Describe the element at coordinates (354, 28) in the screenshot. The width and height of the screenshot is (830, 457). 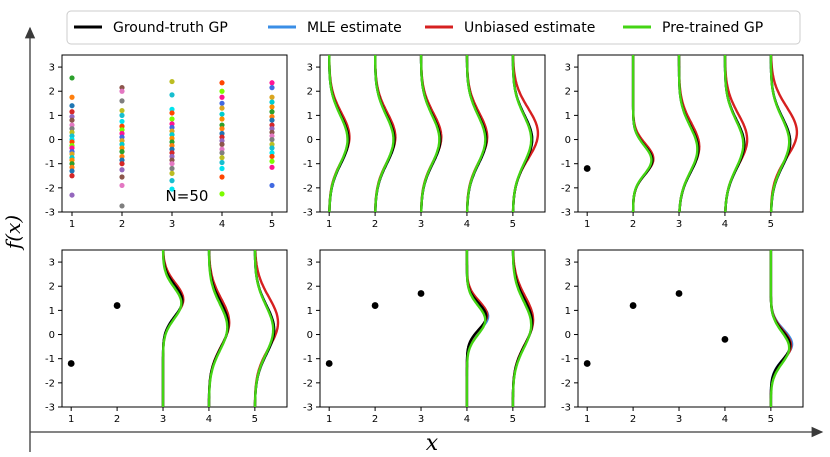
I see `legend-label-mle: MLE estimate` at that location.